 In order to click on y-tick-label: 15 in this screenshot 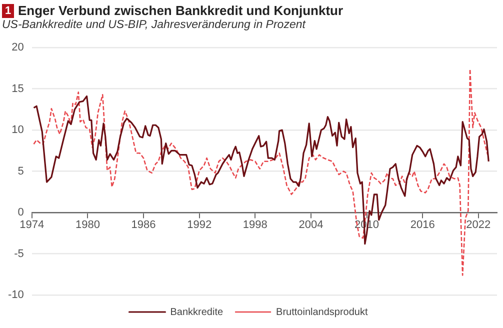, I will do `click(18, 88)`.